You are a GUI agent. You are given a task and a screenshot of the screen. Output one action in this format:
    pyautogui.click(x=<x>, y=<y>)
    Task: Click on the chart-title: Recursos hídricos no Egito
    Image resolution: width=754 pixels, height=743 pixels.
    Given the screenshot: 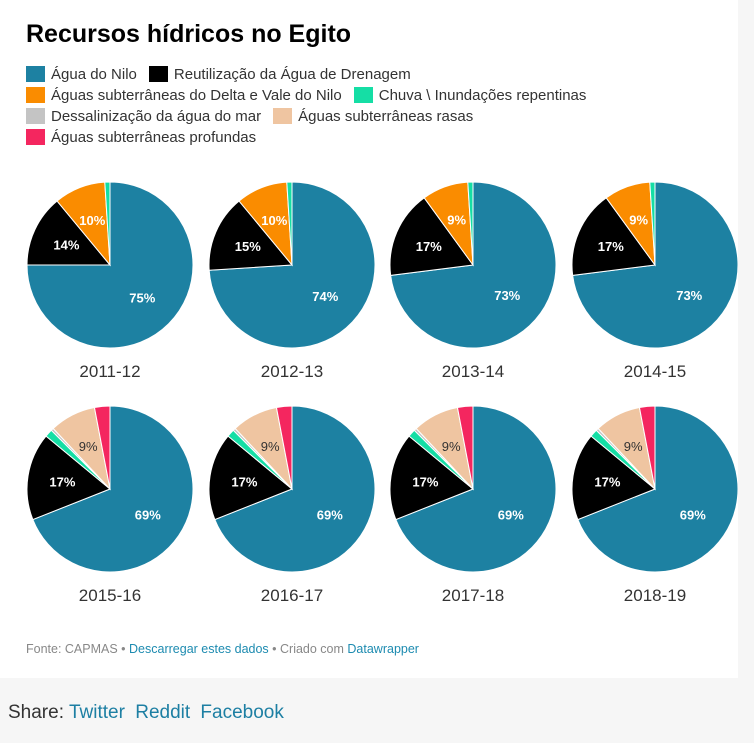 What is the action you would take?
    pyautogui.click(x=189, y=34)
    